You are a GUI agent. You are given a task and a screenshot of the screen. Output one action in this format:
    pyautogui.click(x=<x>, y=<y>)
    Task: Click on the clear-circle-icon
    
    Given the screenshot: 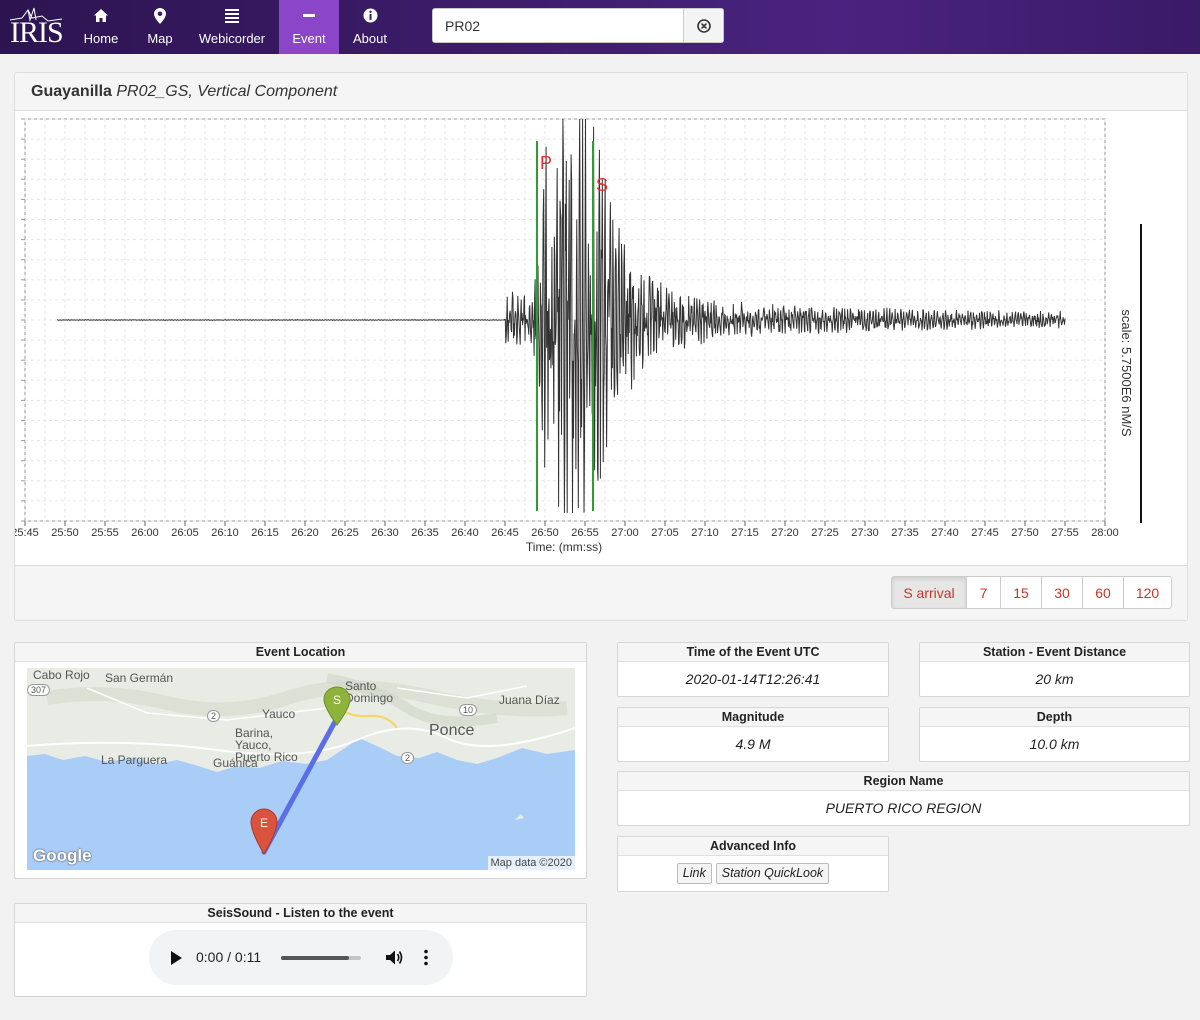 What is the action you would take?
    pyautogui.click(x=703, y=25)
    